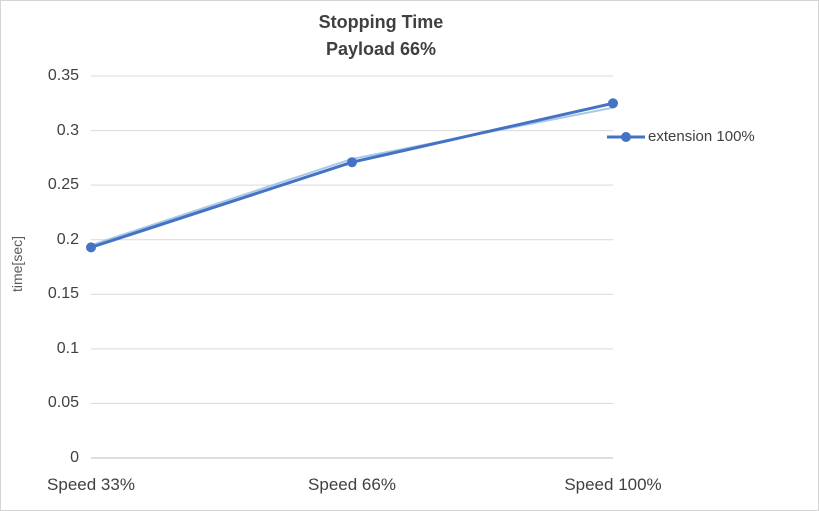  Describe the element at coordinates (352, 484) in the screenshot. I see `x-category-label: Speed 66%` at that location.